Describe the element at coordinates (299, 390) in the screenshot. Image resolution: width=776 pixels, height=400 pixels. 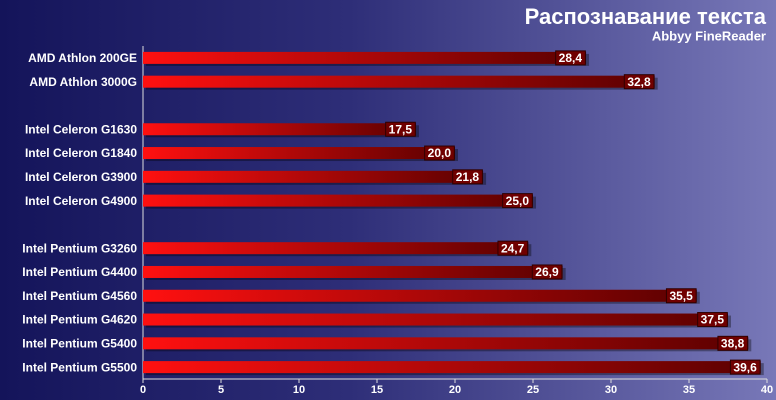
I see `x-tick-label: 10` at that location.